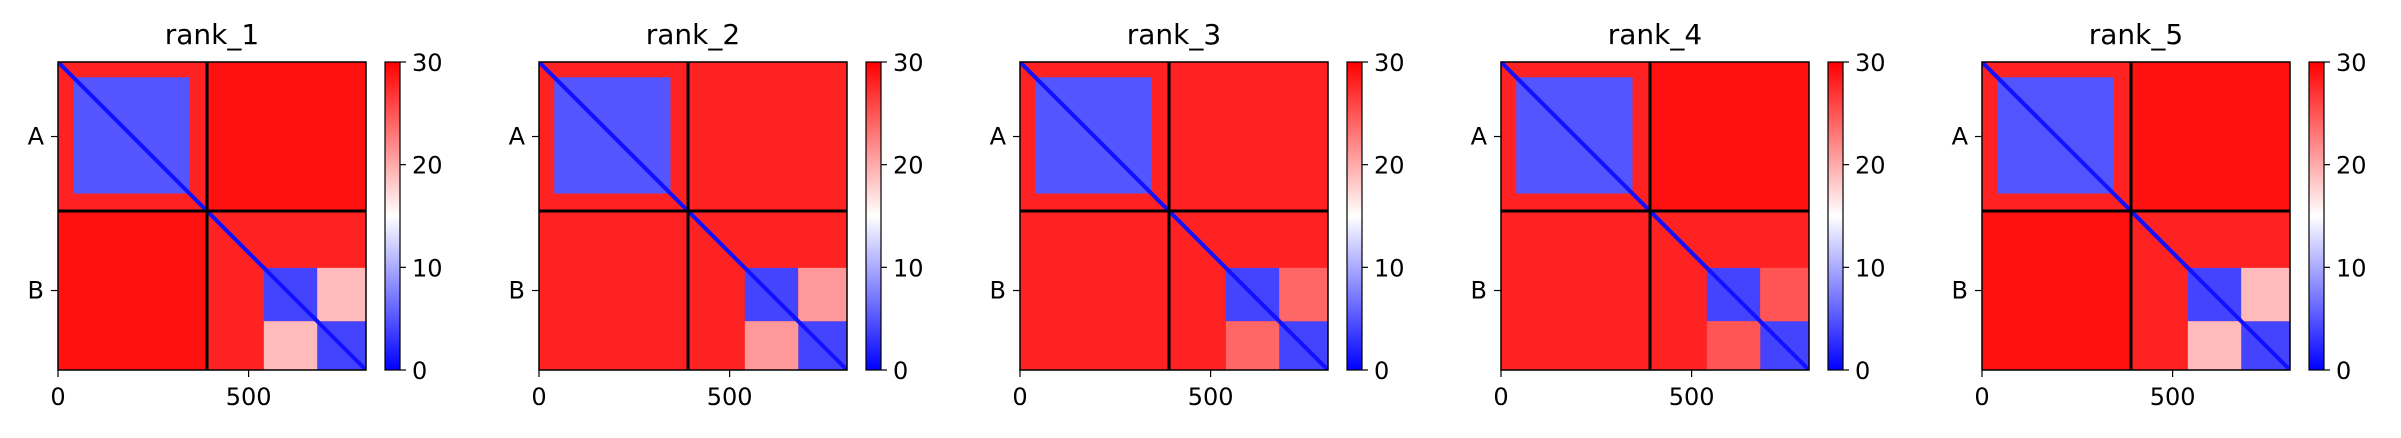 The image size is (2401, 438). I want to click on panel-title: rank_1, so click(212, 34).